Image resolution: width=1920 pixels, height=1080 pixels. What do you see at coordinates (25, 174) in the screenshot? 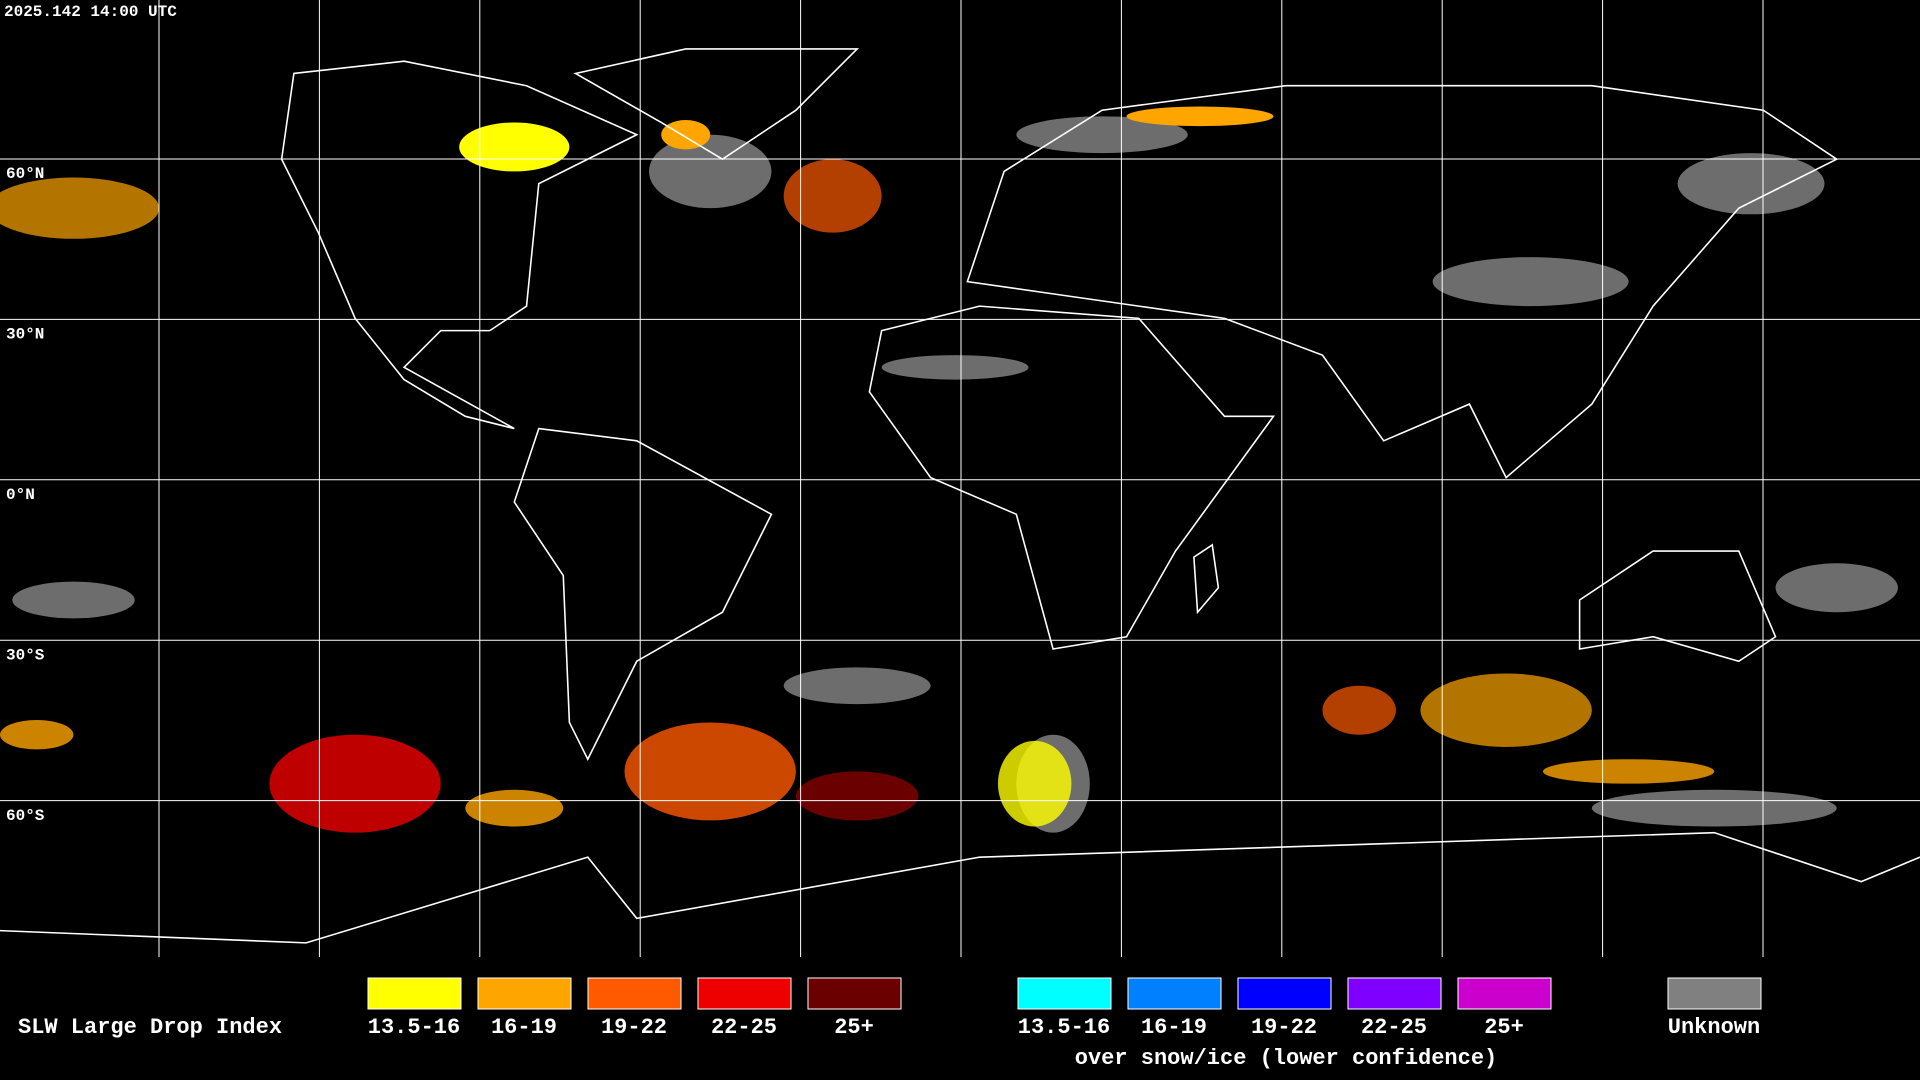
I see `latitude-label: 60°N` at bounding box center [25, 174].